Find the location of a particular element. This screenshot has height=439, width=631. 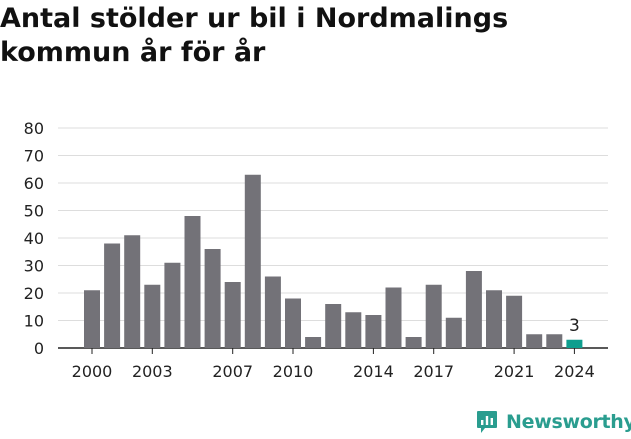

data-label: 3 is located at coordinates (574, 326).